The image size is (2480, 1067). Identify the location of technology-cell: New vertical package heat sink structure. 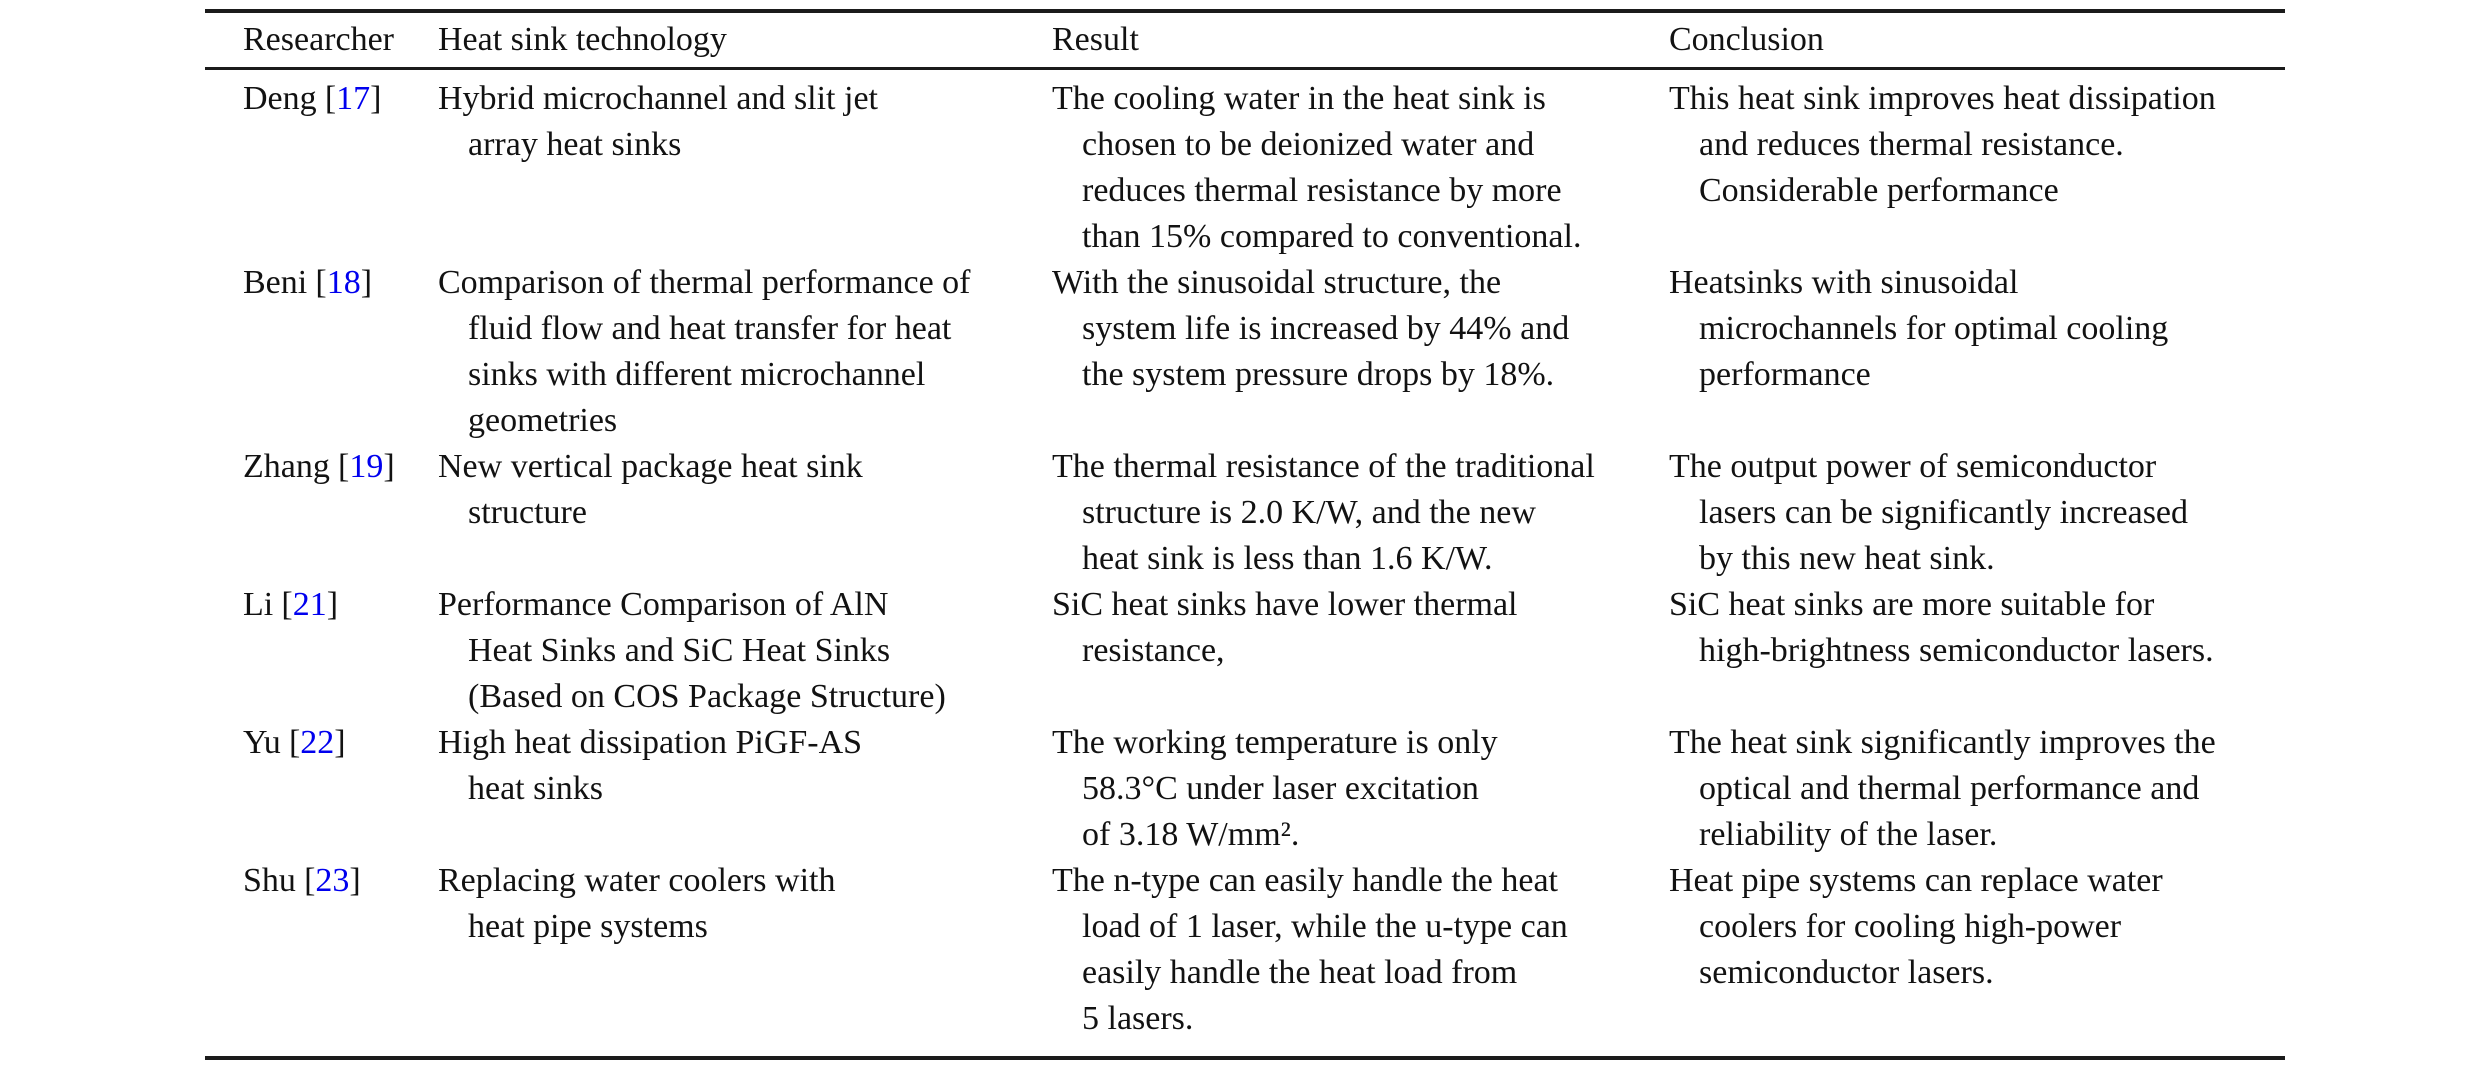
(745, 490).